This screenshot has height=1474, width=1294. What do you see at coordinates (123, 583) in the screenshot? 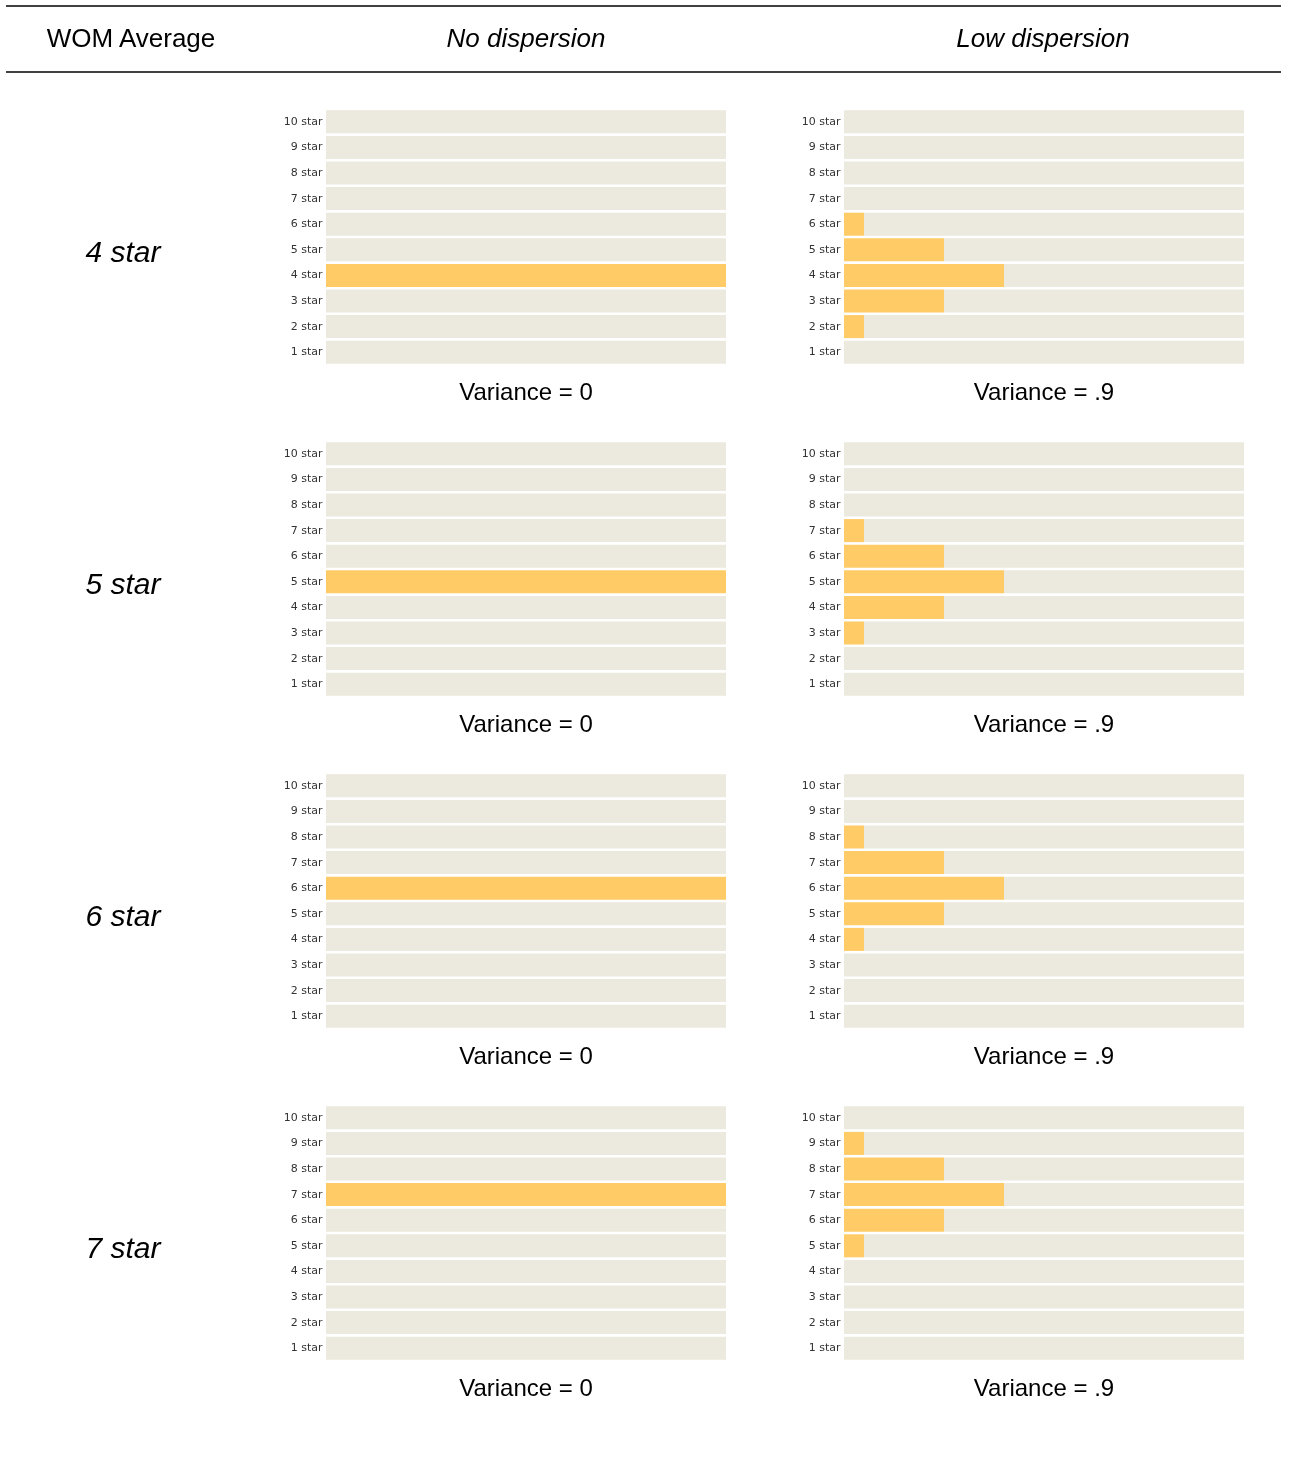
I see `y-axis-title: 5 star` at bounding box center [123, 583].